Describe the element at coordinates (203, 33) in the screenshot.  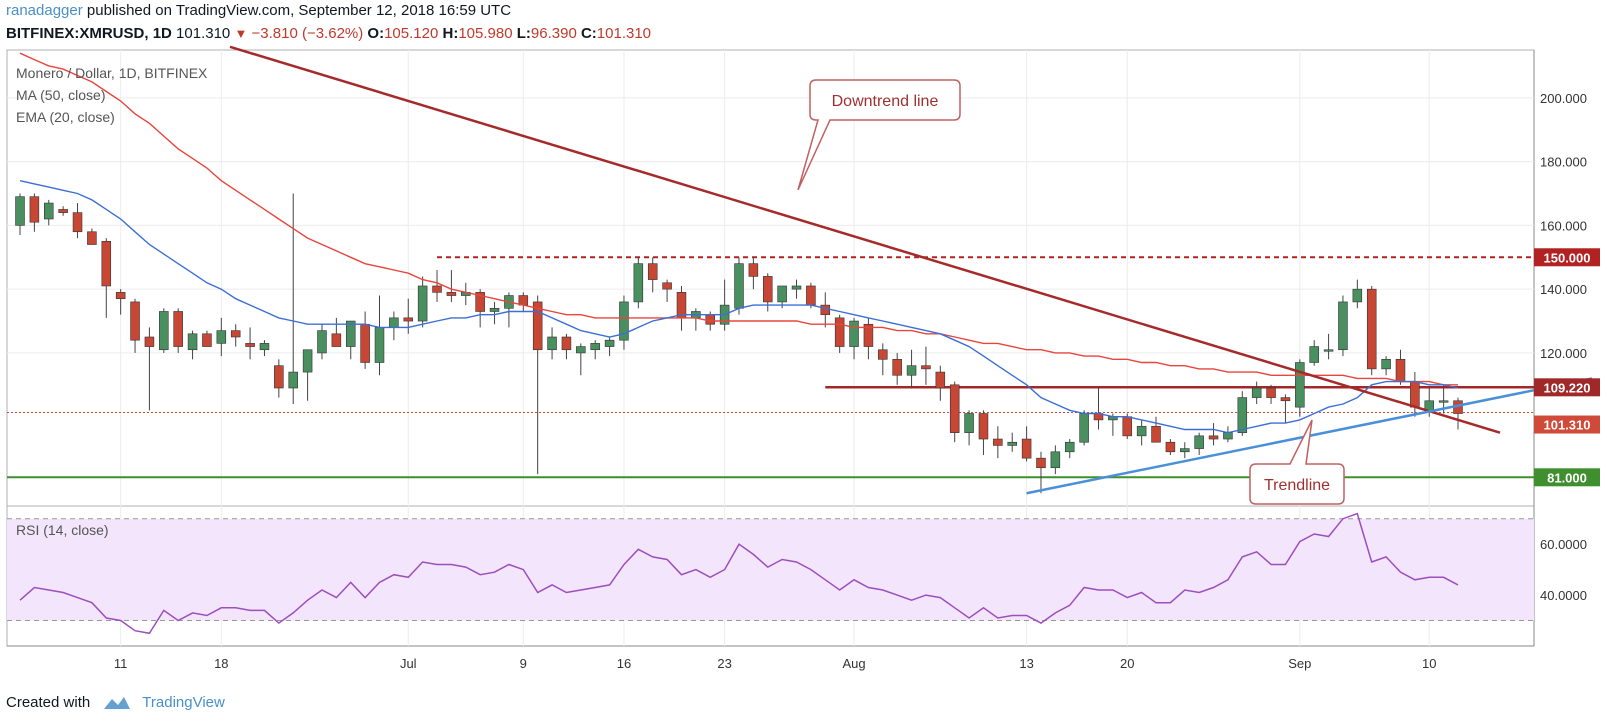
I see `last-price: 101.310` at that location.